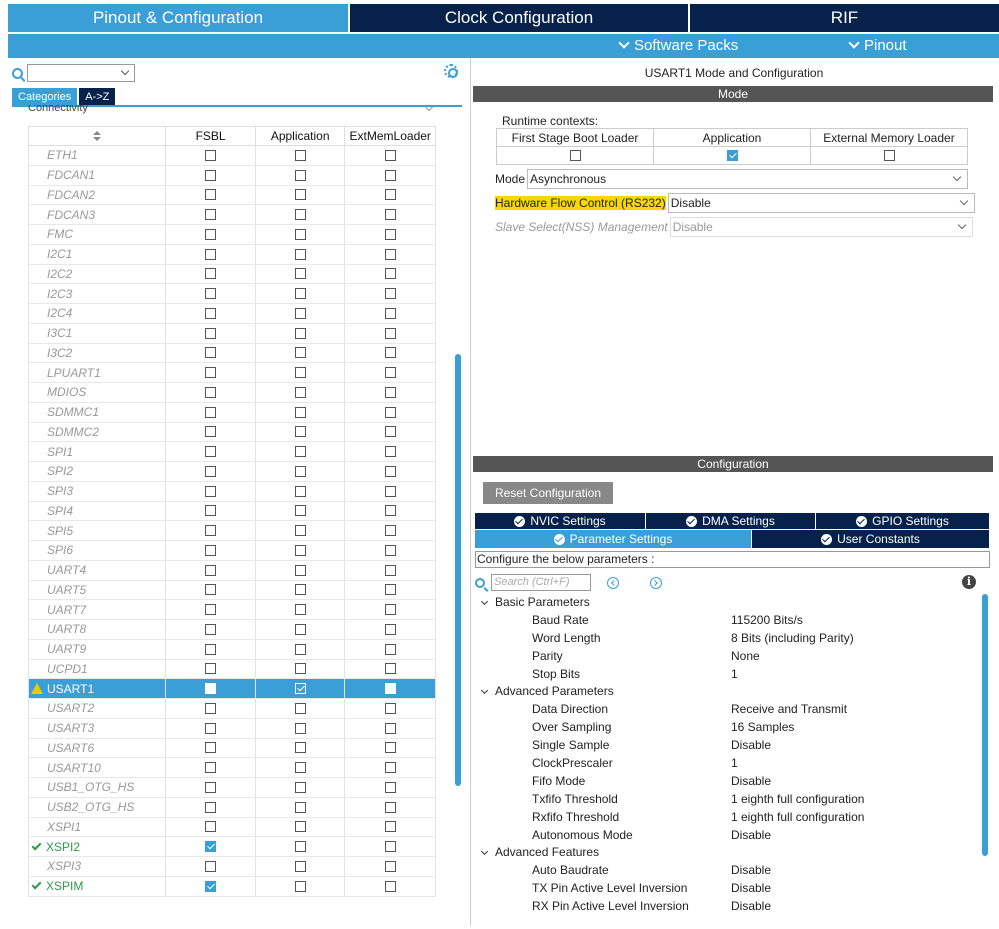 The width and height of the screenshot is (999, 929). What do you see at coordinates (232, 709) in the screenshot?
I see `table-row: USART2` at bounding box center [232, 709].